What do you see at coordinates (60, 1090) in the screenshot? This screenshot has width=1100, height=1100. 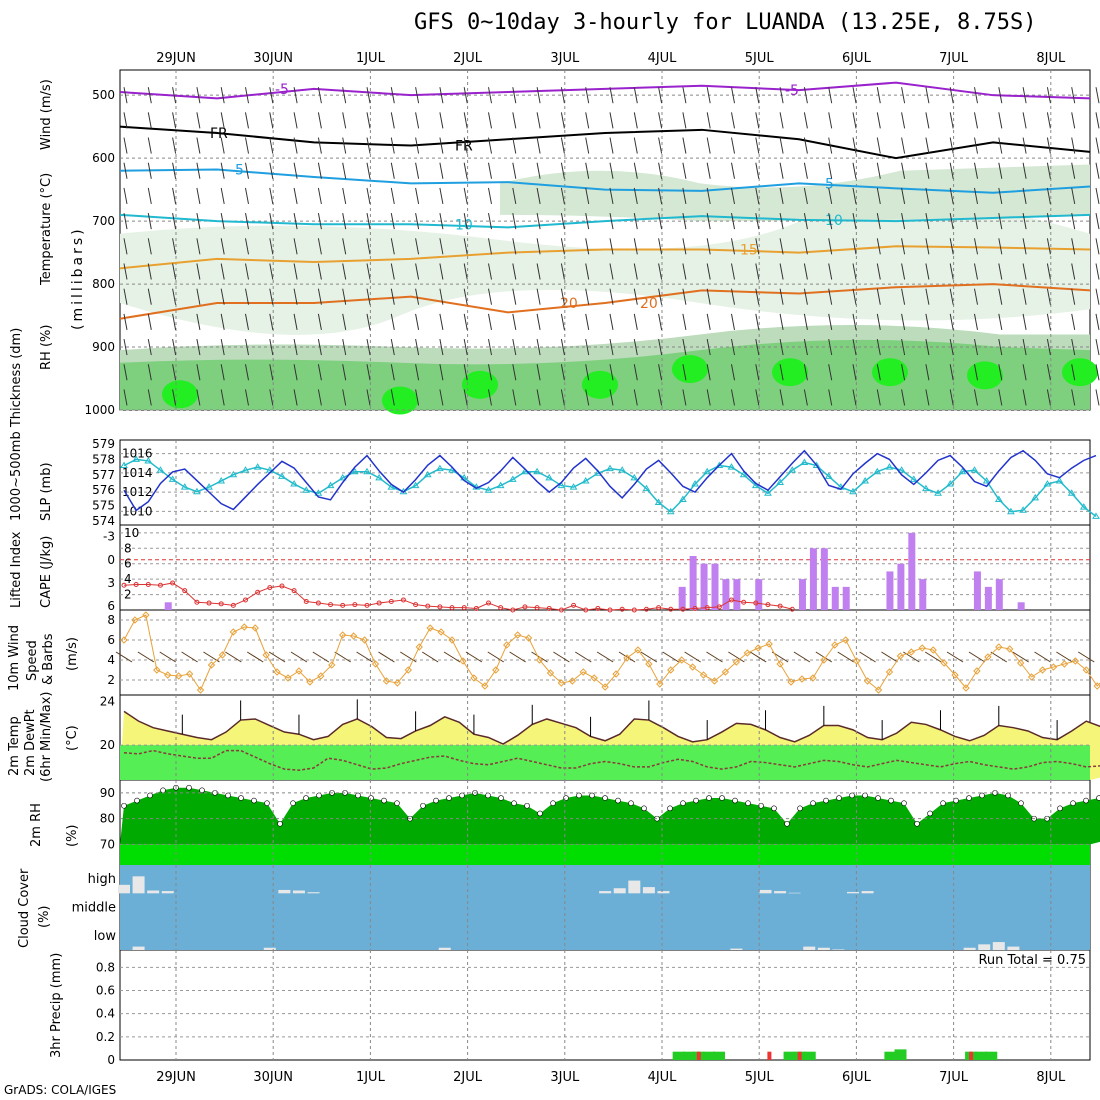 I see `credit-text: GrADS: COLA/IGES` at bounding box center [60, 1090].